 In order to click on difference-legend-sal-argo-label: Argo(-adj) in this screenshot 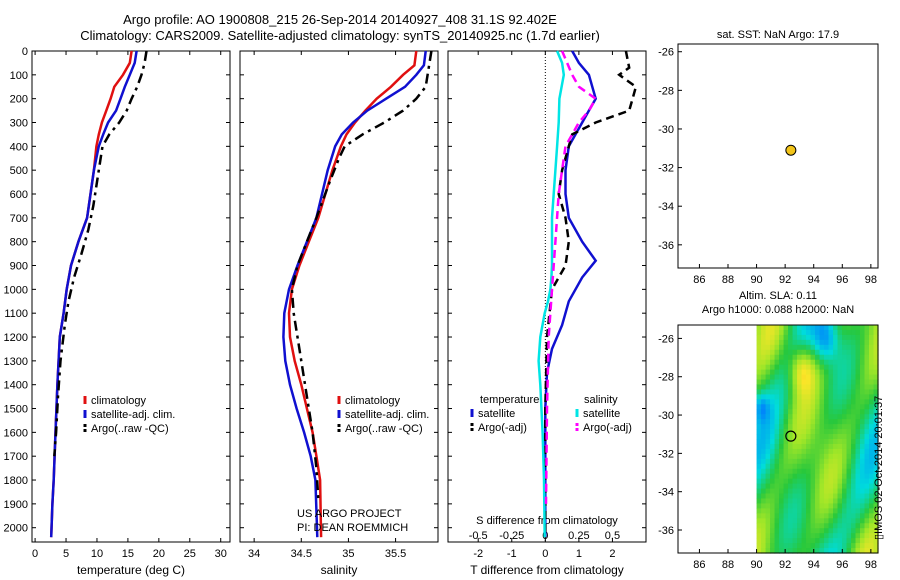, I will do `click(607, 428)`.